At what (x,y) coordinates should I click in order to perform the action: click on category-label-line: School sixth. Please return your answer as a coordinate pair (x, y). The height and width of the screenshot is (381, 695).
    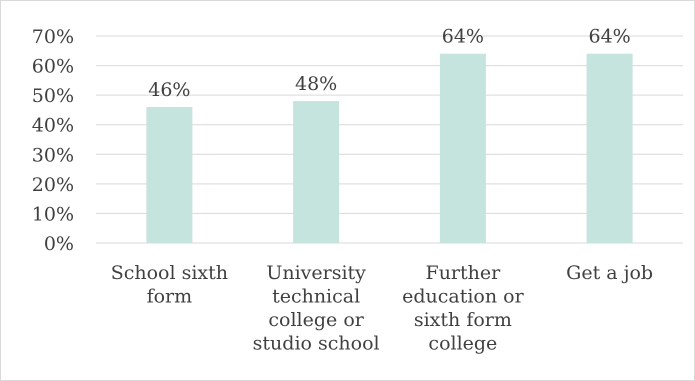
    Looking at the image, I should click on (169, 273).